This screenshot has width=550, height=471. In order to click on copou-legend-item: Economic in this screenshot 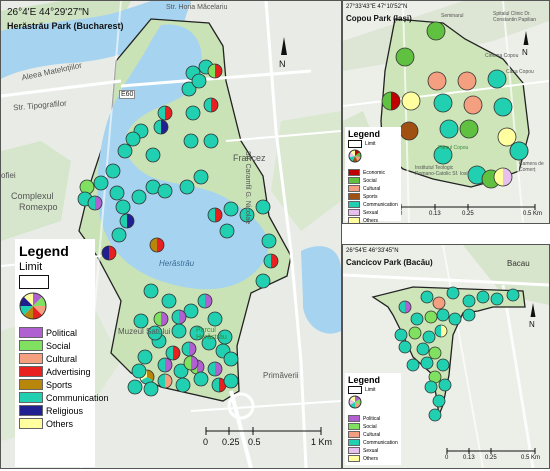, I will do `click(373, 172)`.